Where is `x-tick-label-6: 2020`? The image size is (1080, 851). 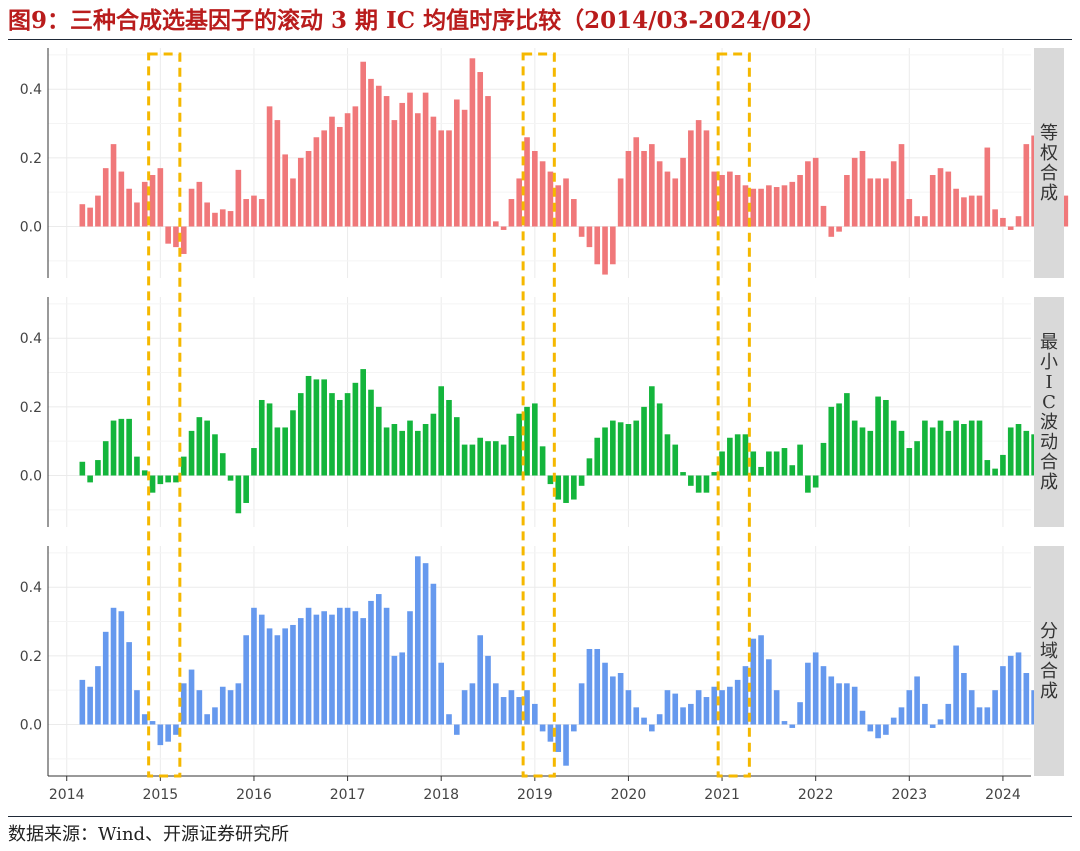
x-tick-label-6: 2020 is located at coordinates (629, 795).